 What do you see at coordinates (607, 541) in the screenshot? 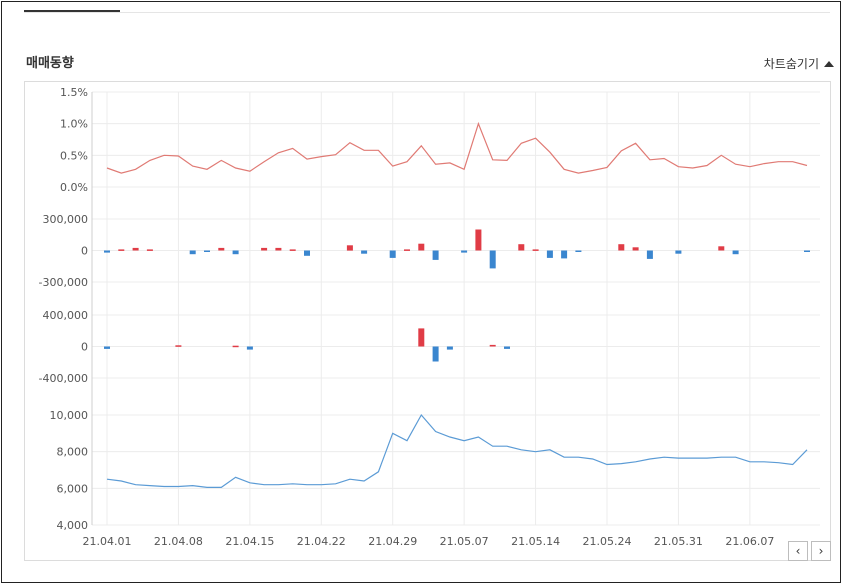
I see `x-tick-label: 21.05.24` at bounding box center [607, 541].